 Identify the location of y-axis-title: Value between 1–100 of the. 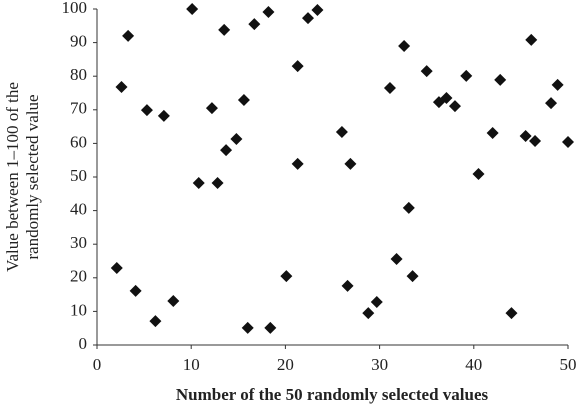
(12, 177).